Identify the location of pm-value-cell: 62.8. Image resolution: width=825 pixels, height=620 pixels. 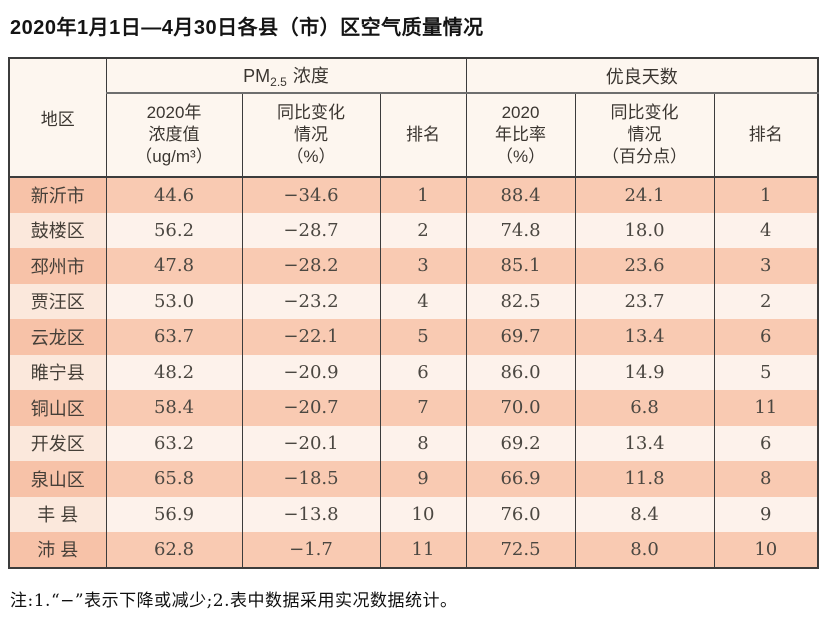
(174, 550).